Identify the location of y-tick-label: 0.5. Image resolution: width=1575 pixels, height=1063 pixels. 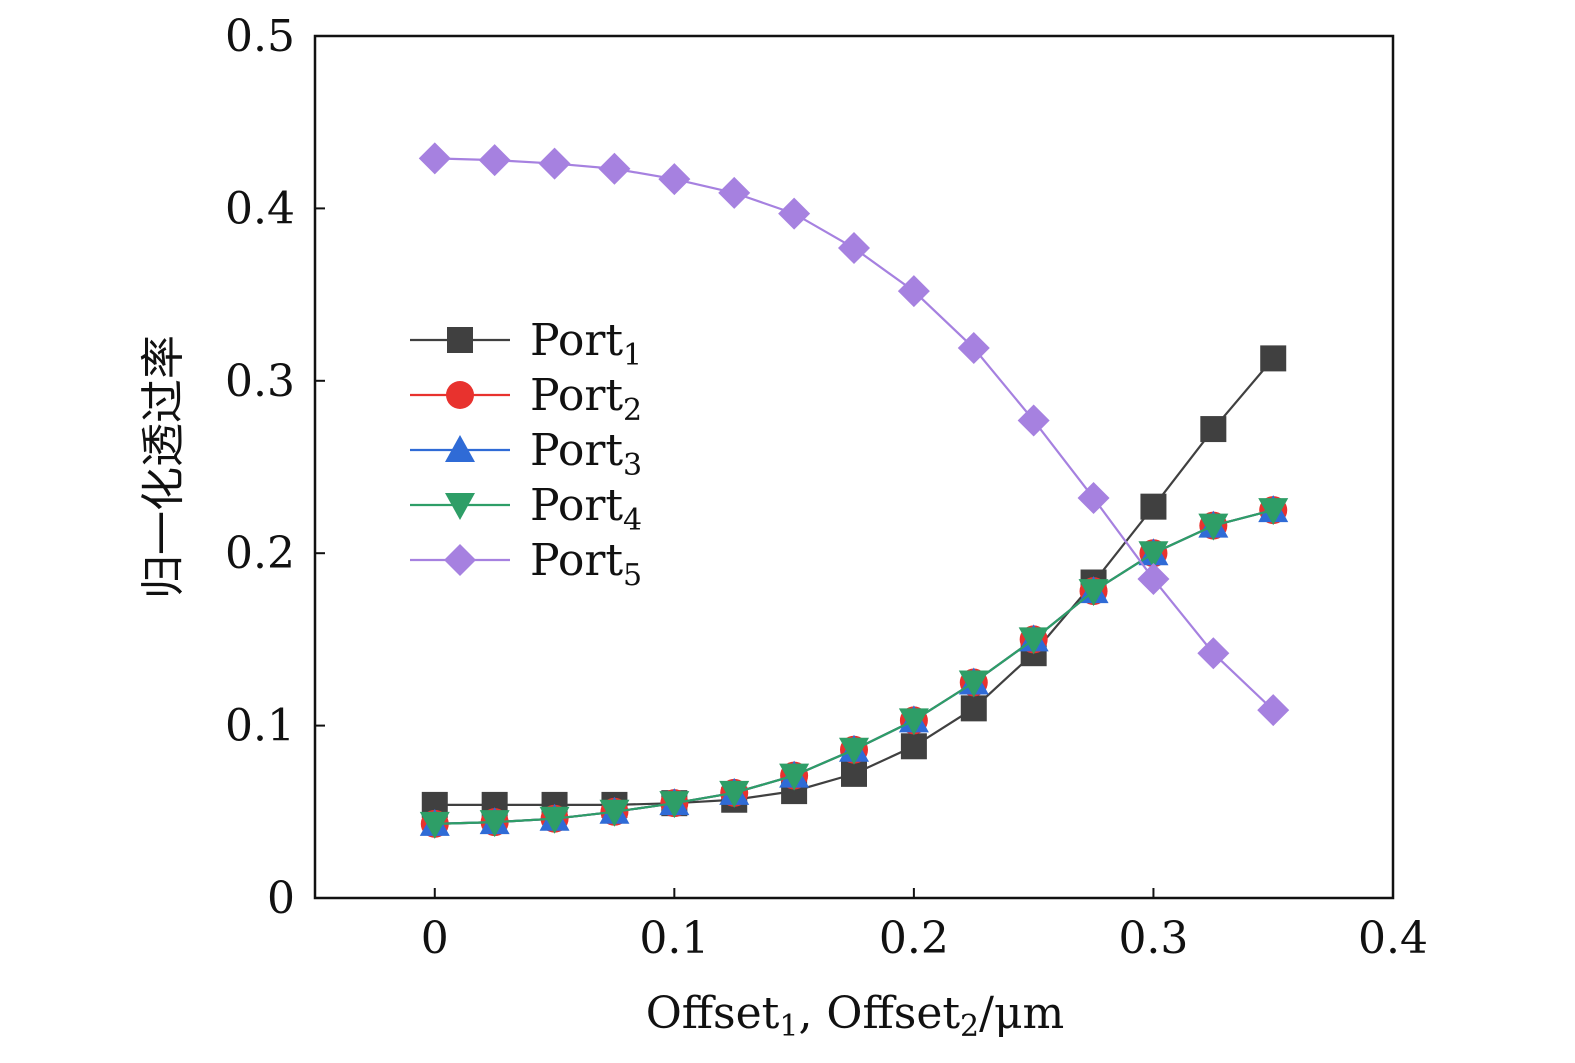
(260, 36).